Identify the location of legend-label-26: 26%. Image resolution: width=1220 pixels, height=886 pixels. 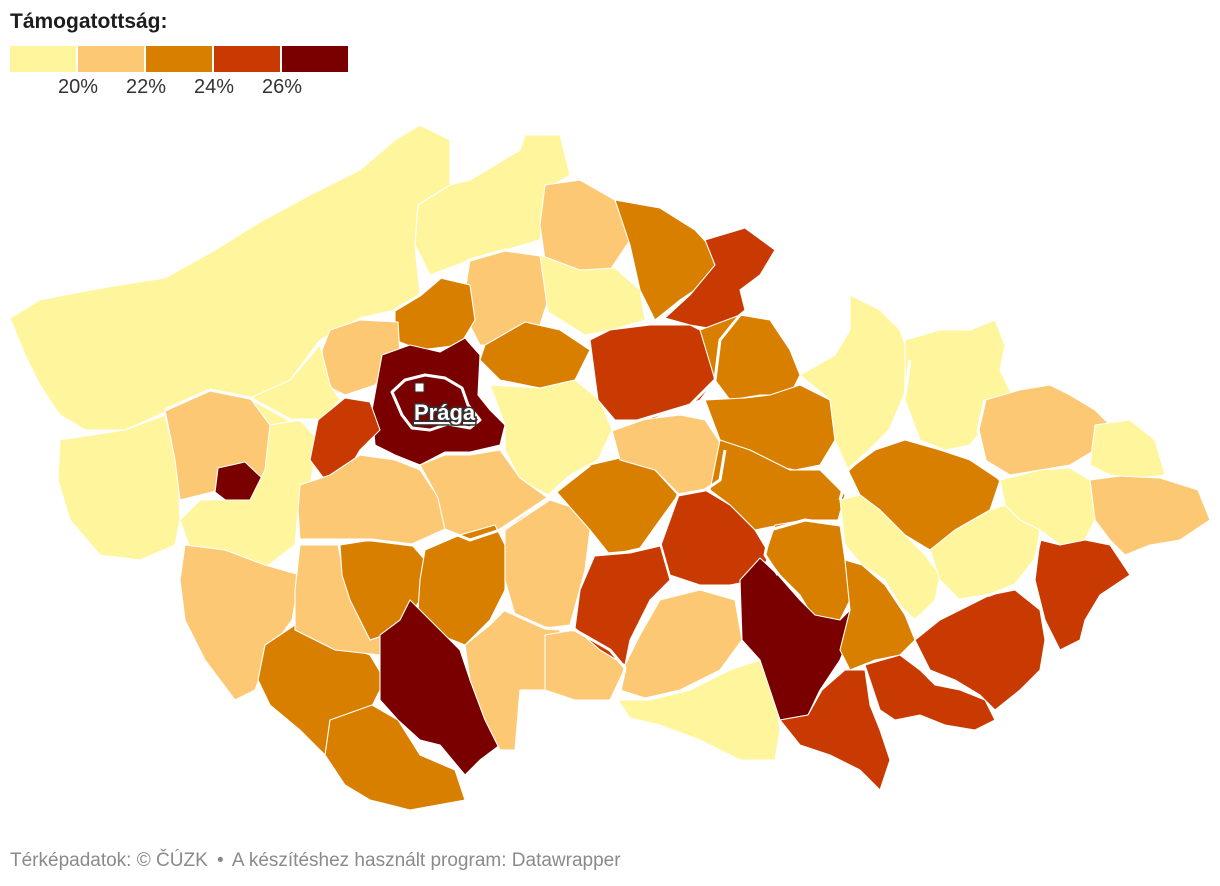
(282, 87).